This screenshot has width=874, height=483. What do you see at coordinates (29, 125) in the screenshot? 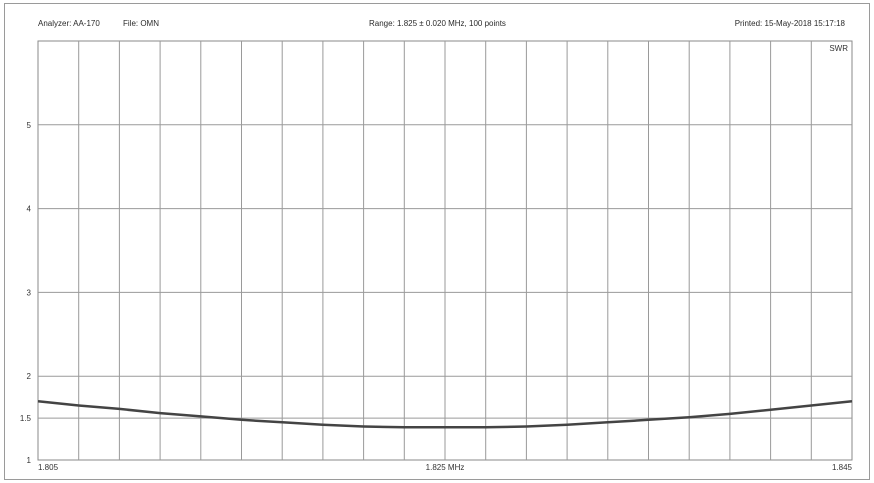
I see `y-tick-label: 5` at bounding box center [29, 125].